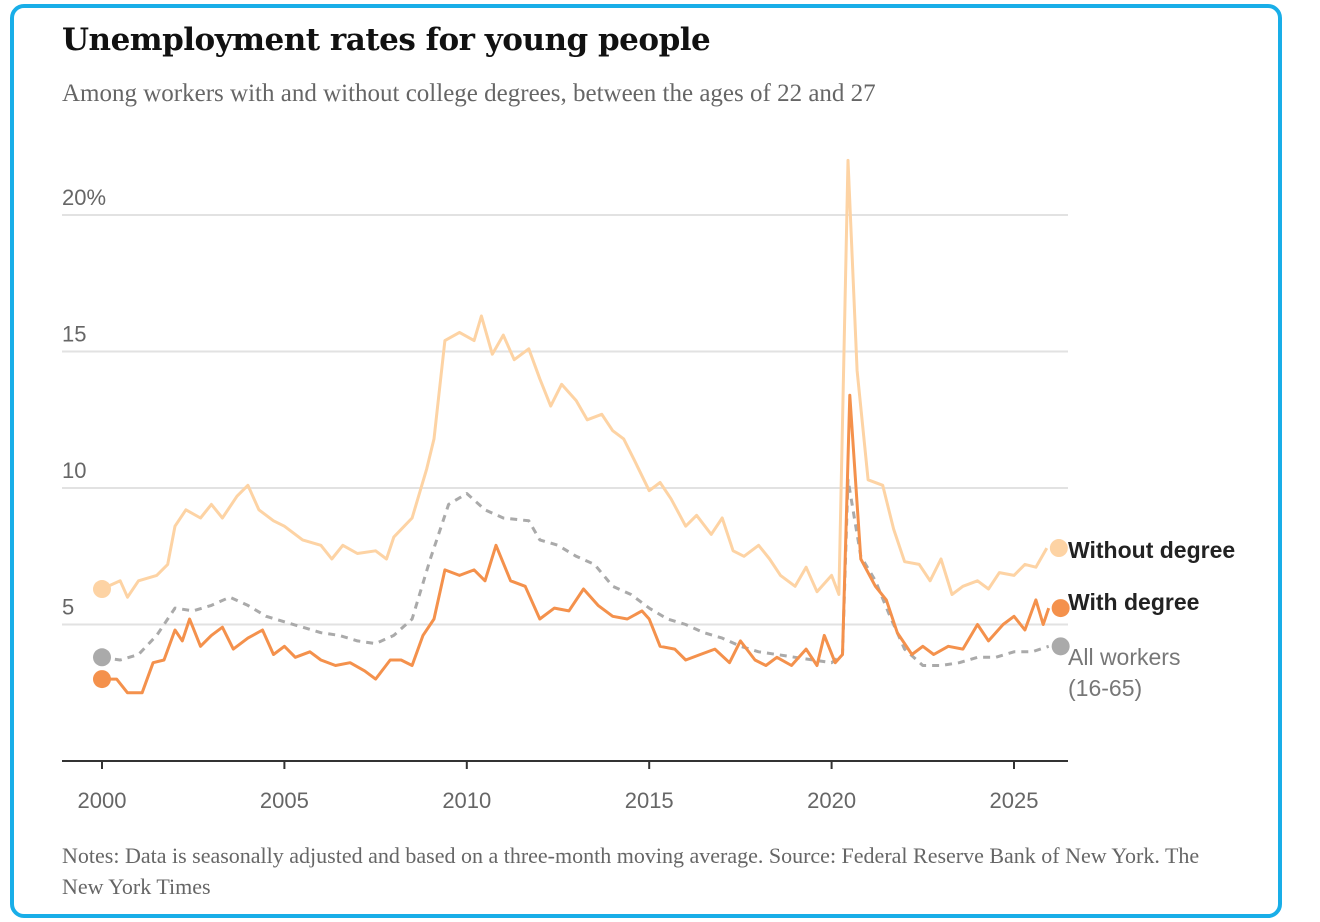  Describe the element at coordinates (466, 800) in the screenshot. I see `x-tick-label-2010: 2010` at that location.